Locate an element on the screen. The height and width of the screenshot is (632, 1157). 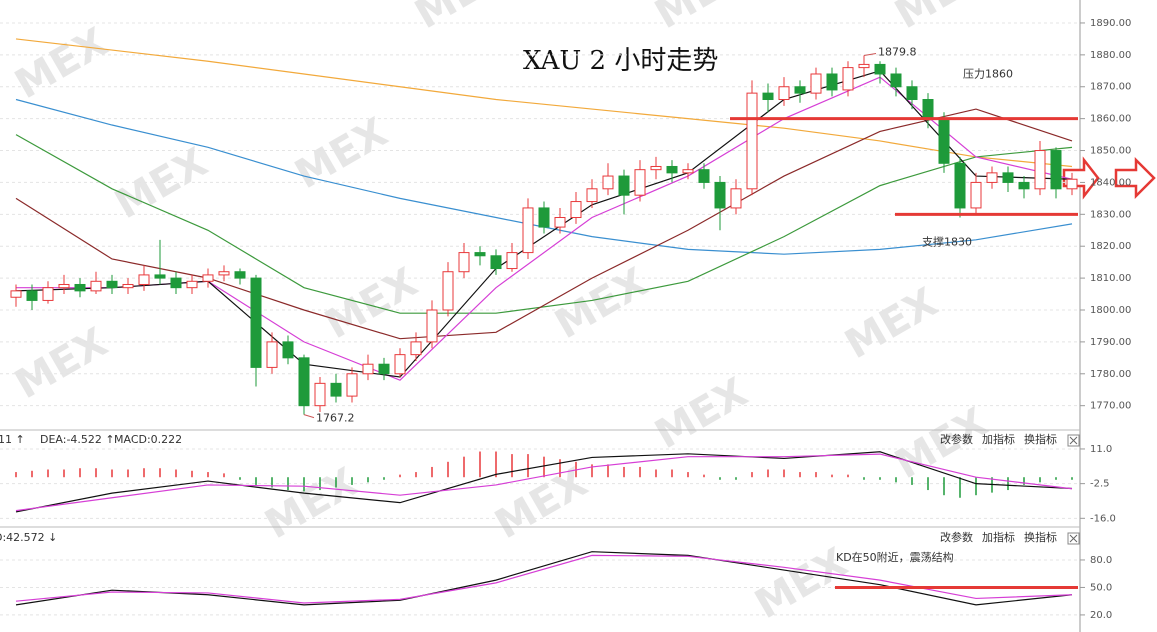
y-tick-label: 80.0 is located at coordinates (1101, 560).